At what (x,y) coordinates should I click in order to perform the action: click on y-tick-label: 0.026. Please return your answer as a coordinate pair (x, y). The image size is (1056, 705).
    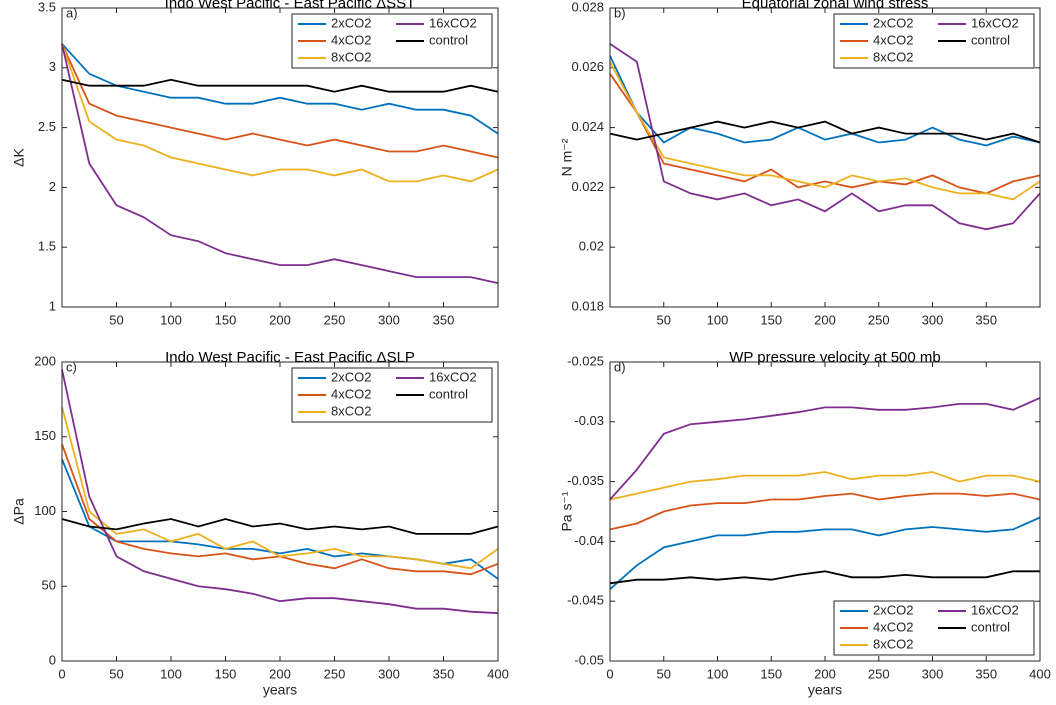
    Looking at the image, I should click on (587, 66).